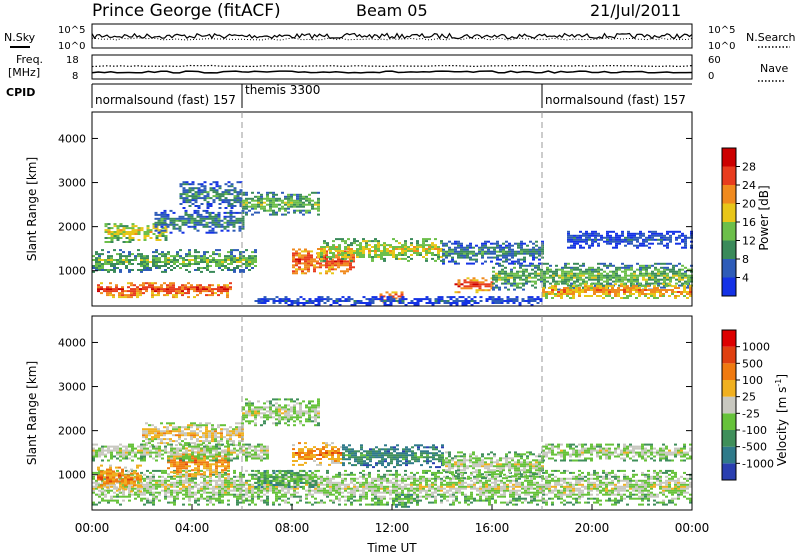 The image size is (800, 554). What do you see at coordinates (71, 46) in the screenshot?
I see `noise-tick-left-bottom: 10^0` at bounding box center [71, 46].